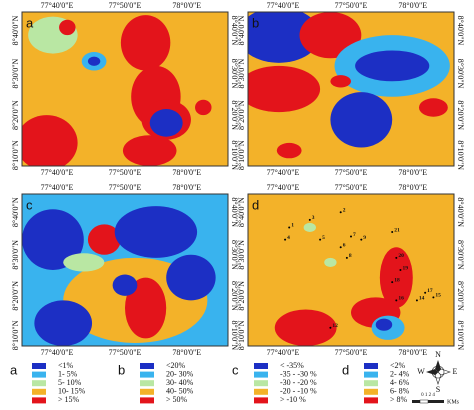  I want to click on compass: N S E W, so click(437, 372).